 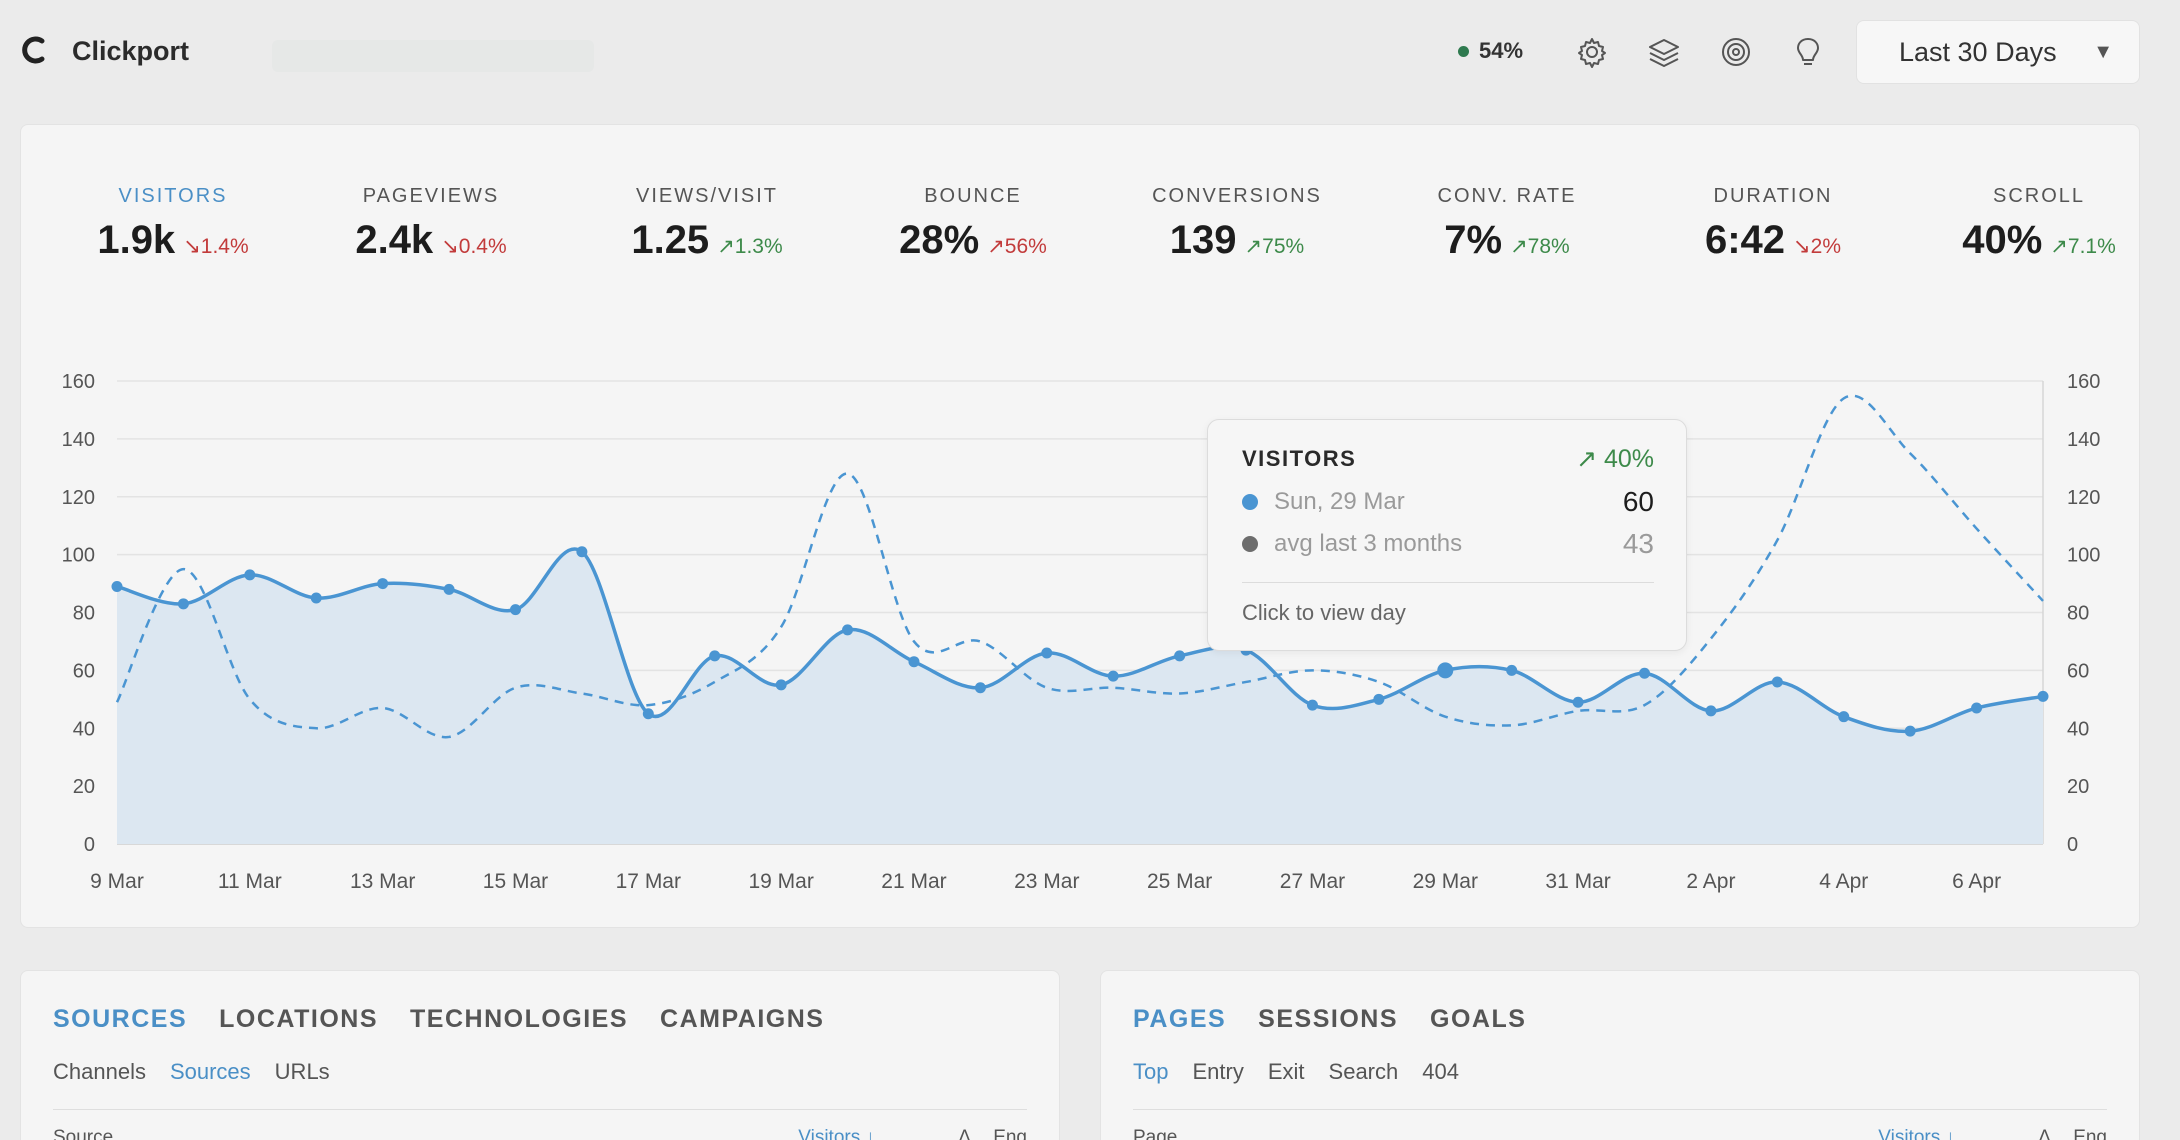 What do you see at coordinates (1440, 1071) in the screenshot?
I see `subtab-404: 404` at bounding box center [1440, 1071].